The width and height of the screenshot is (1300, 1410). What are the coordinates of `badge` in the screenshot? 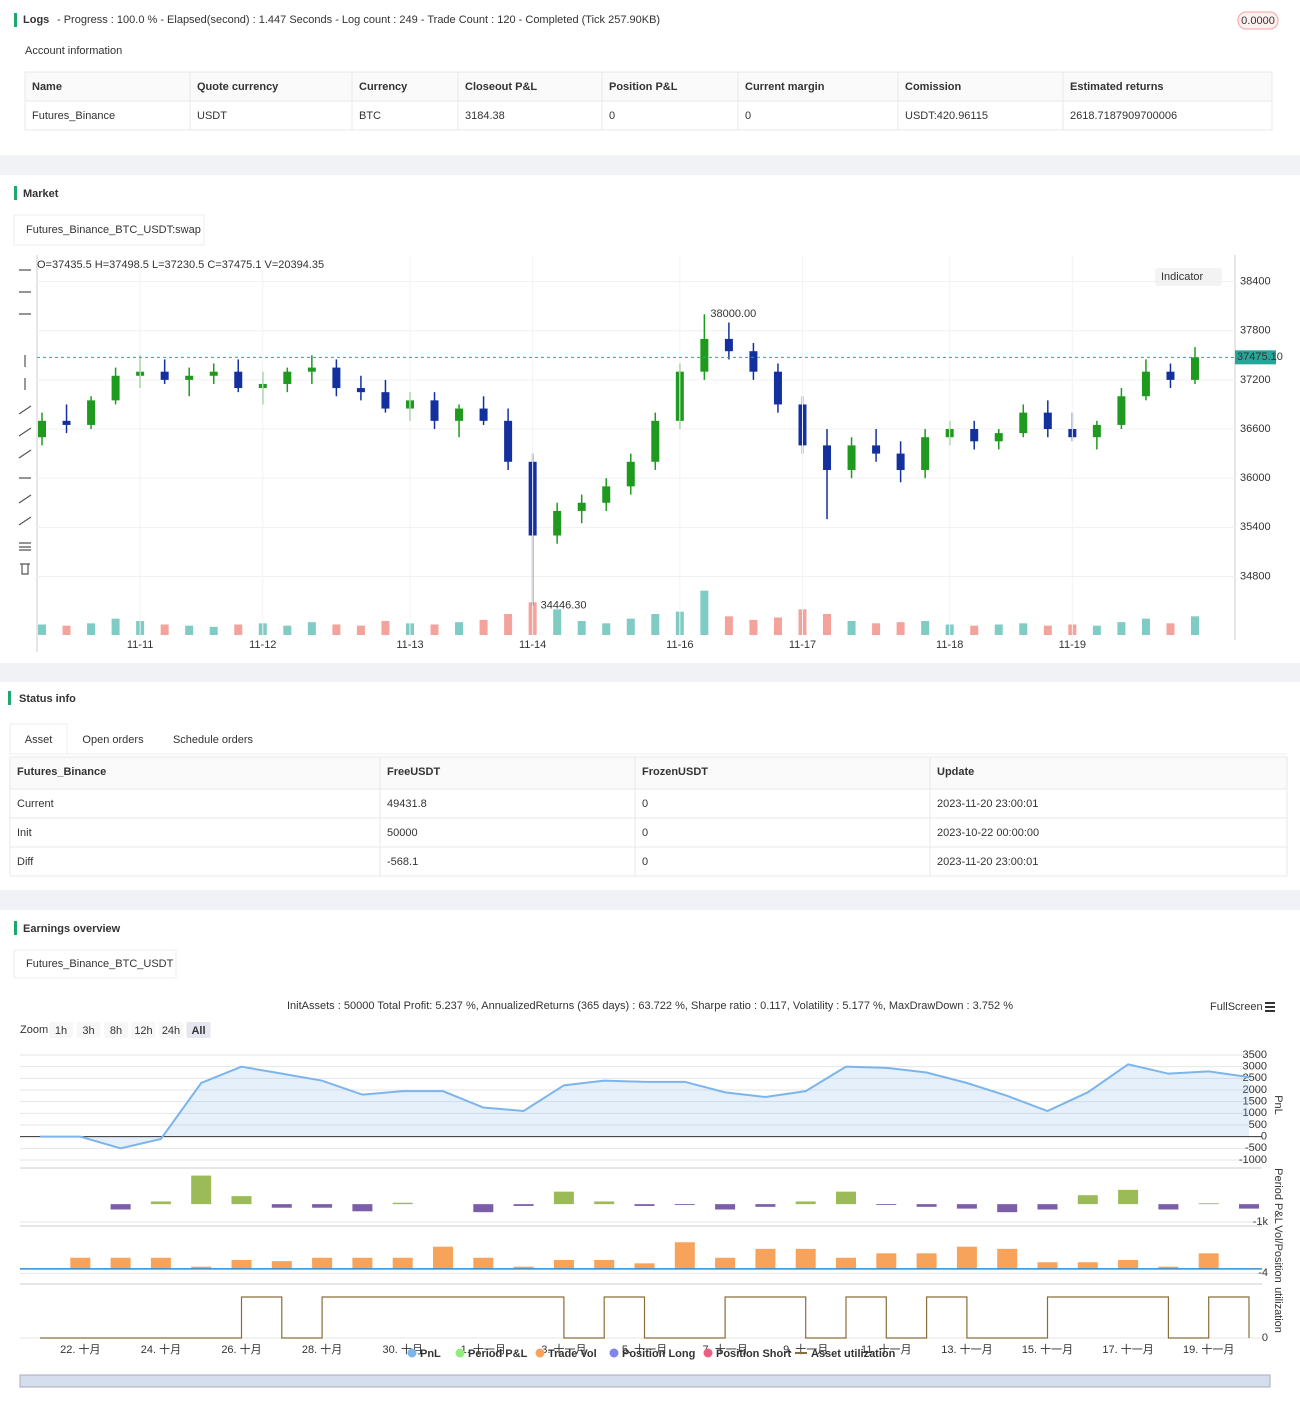 It's located at (1258, 20).